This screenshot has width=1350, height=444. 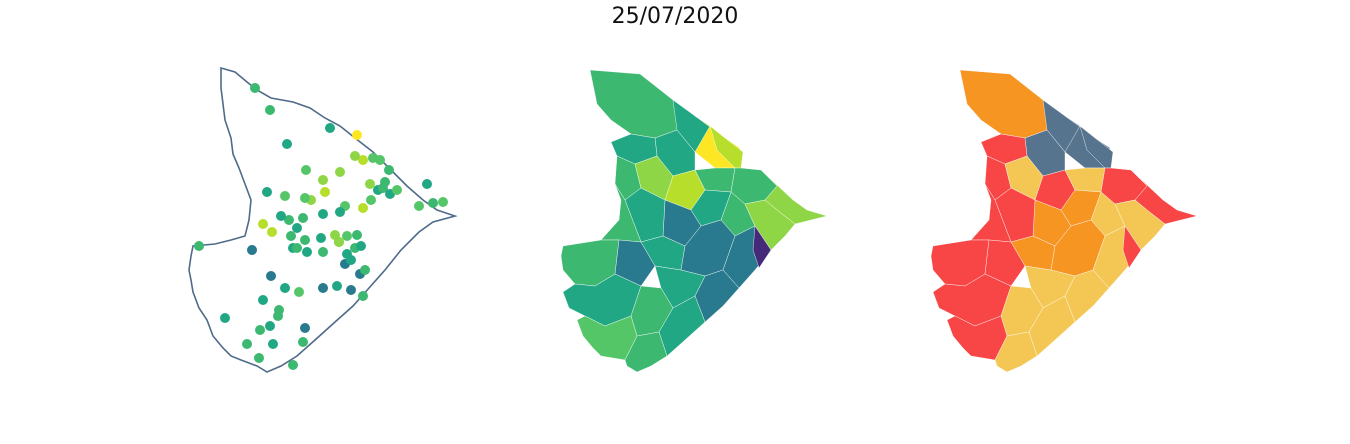 I want to click on classes-map, so click(x=1064, y=221).